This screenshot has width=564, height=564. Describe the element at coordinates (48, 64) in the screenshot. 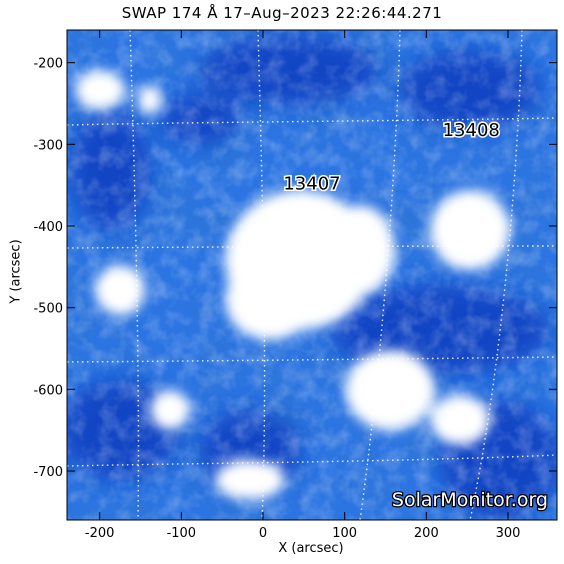

I see `y-tick-label: -200` at that location.